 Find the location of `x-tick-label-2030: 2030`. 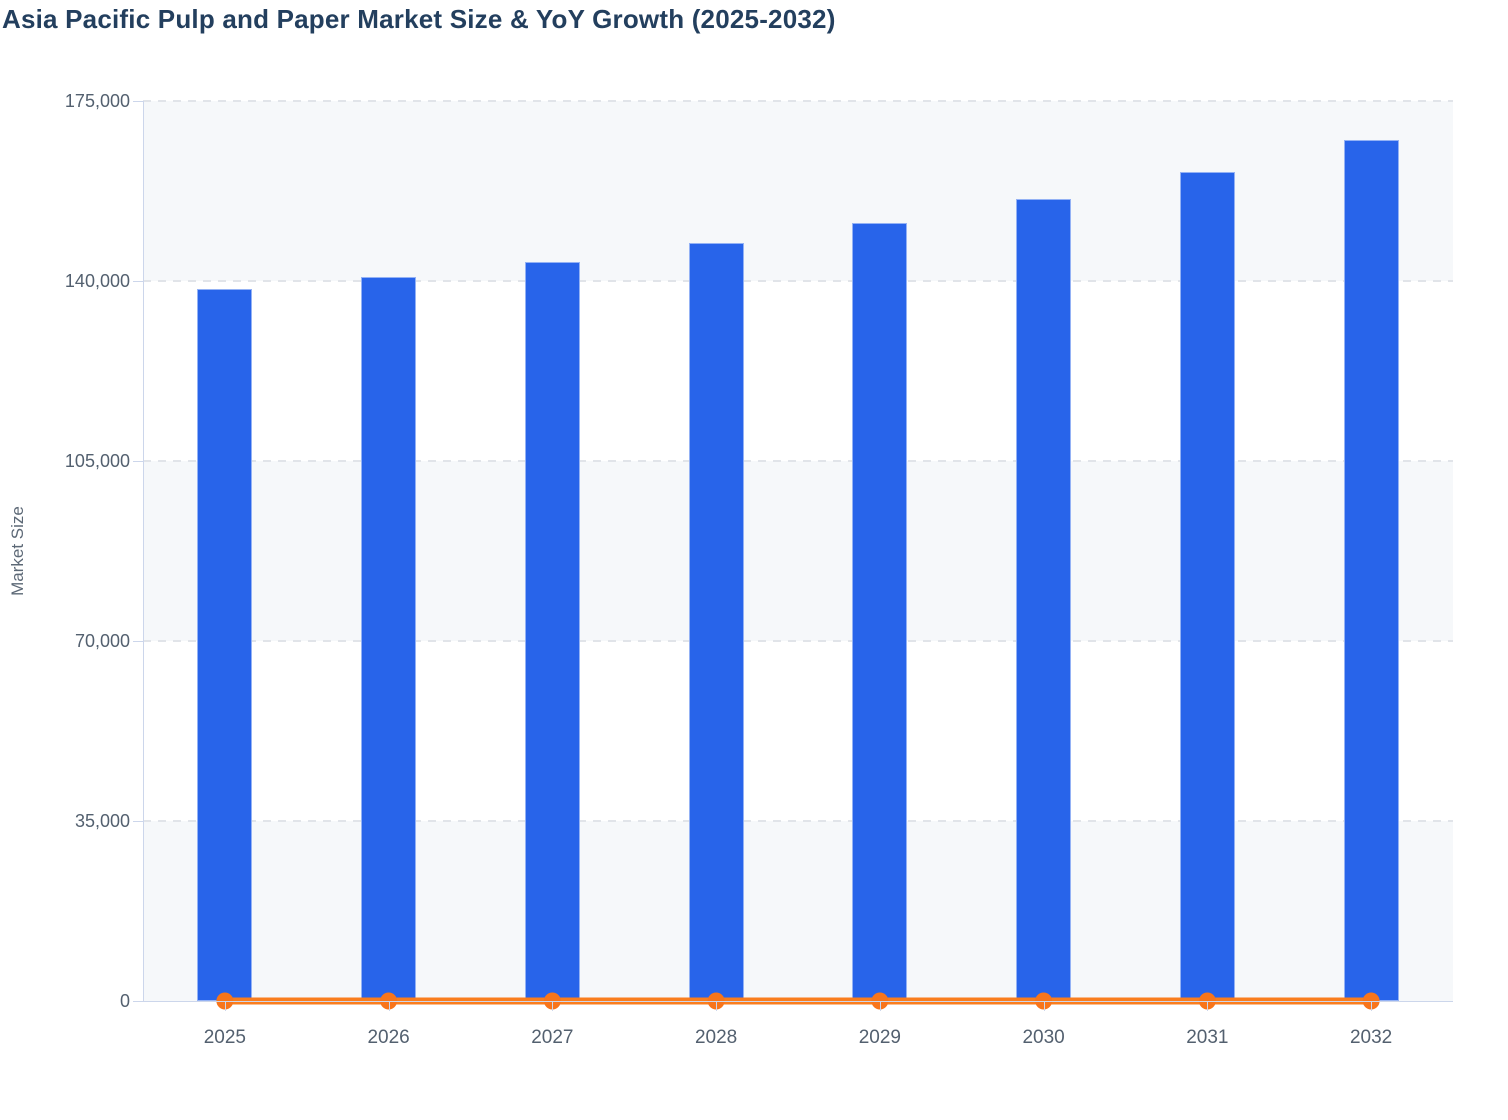

x-tick-label-2030: 2030 is located at coordinates (1043, 1037).